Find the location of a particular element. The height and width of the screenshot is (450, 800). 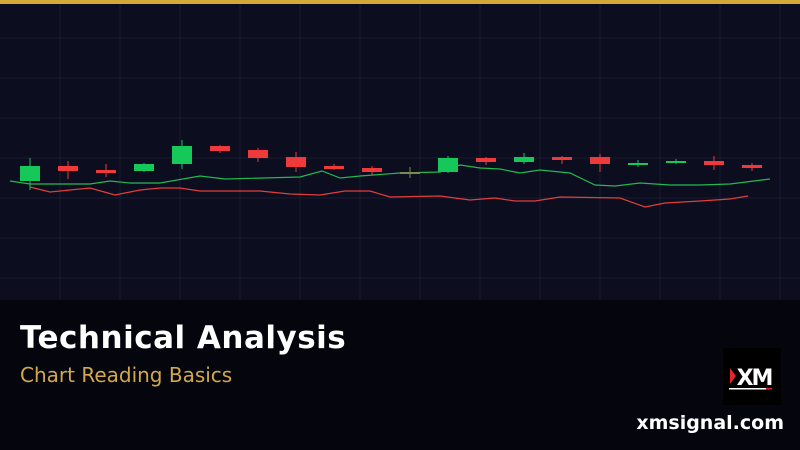

xm-logo-icon: XM is located at coordinates (751, 378).